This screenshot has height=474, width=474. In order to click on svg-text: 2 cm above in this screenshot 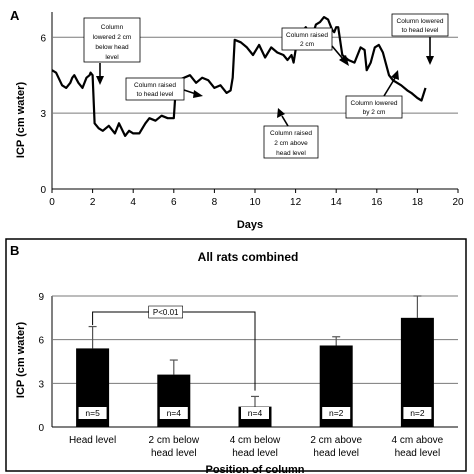, I will do `click(291, 143)`.